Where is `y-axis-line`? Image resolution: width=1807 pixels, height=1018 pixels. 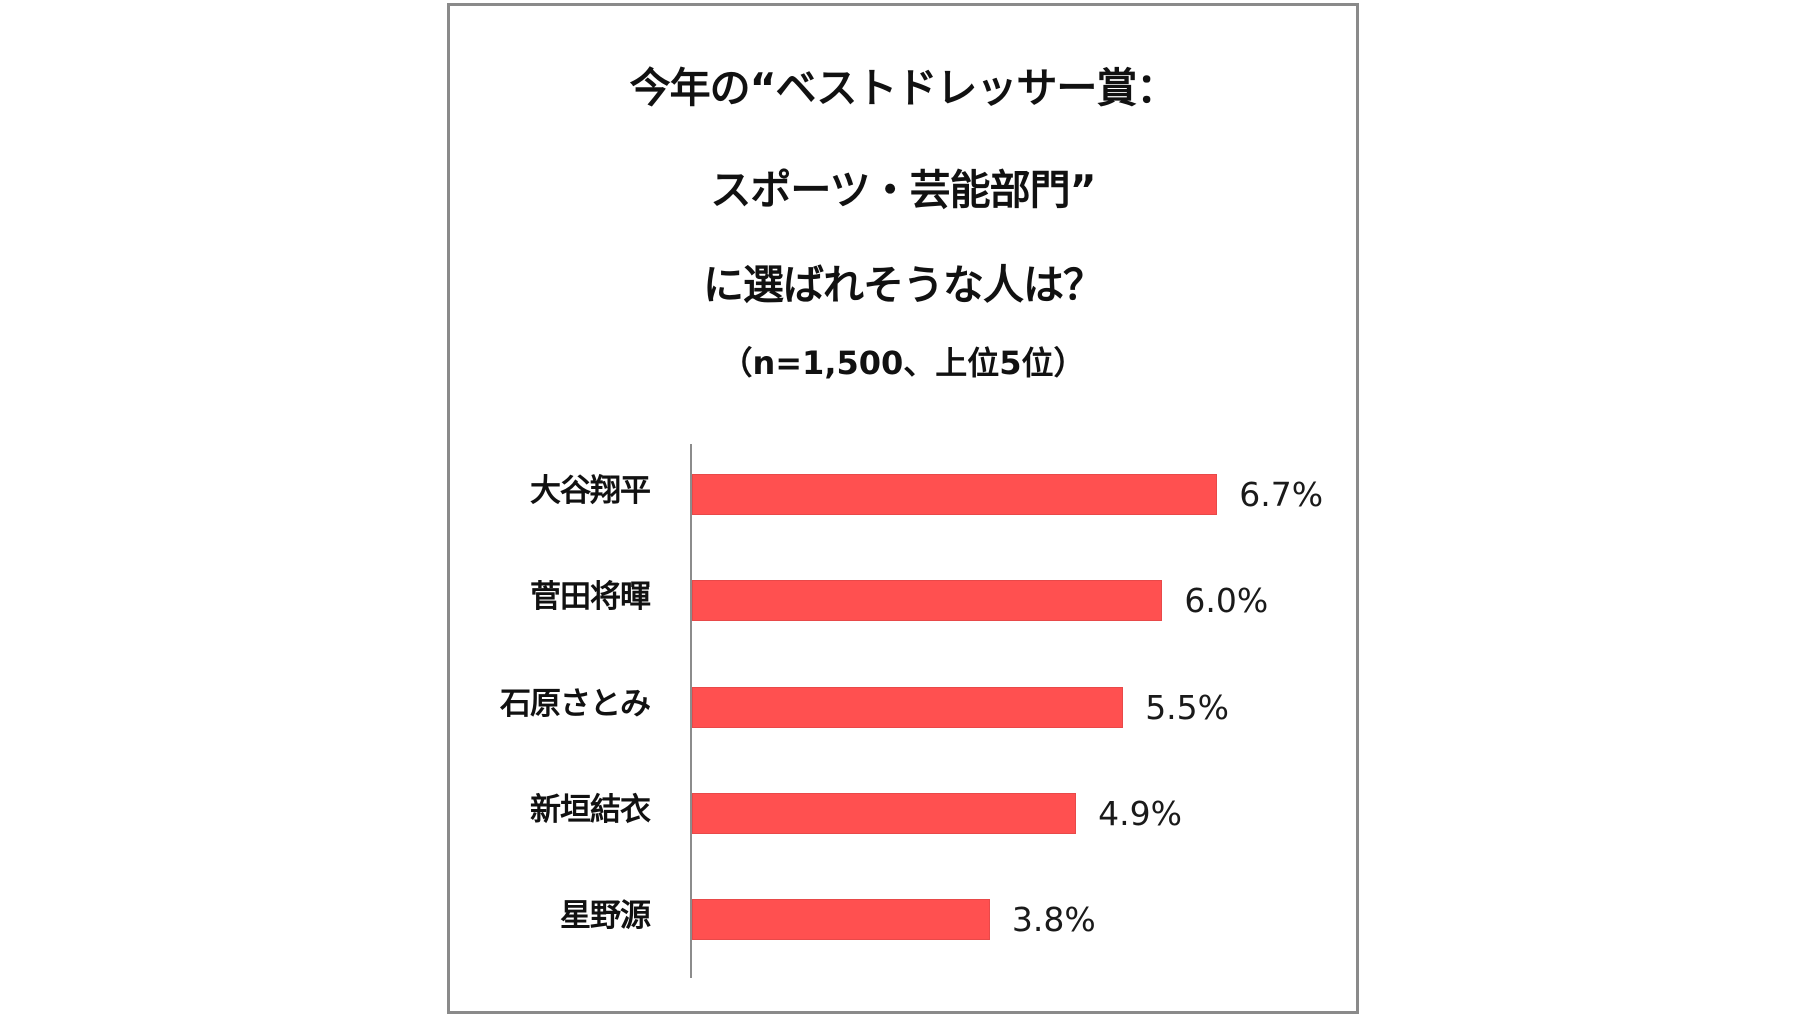 y-axis-line is located at coordinates (691, 711).